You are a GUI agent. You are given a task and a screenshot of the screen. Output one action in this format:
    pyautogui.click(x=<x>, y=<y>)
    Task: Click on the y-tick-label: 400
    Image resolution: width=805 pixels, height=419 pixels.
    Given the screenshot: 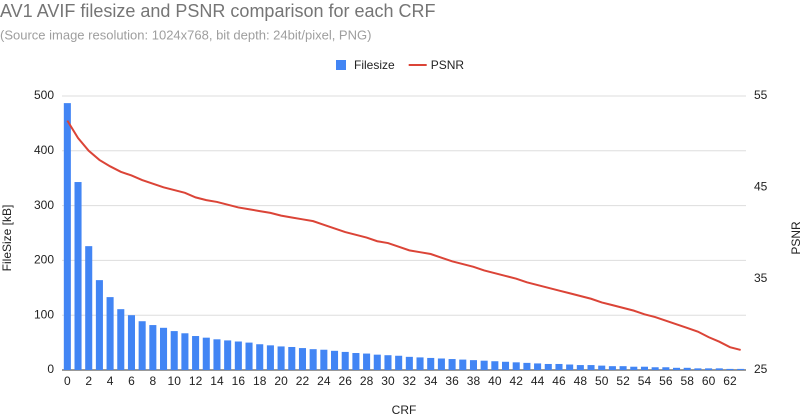 What is the action you would take?
    pyautogui.click(x=44, y=150)
    